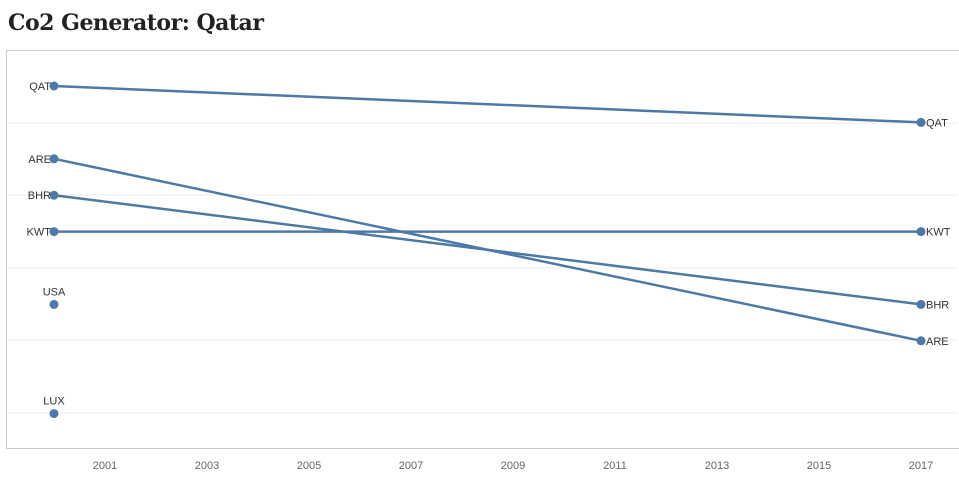 This screenshot has height=479, width=959. Describe the element at coordinates (54, 292) in the screenshot. I see `series-label-usa: USA` at that location.